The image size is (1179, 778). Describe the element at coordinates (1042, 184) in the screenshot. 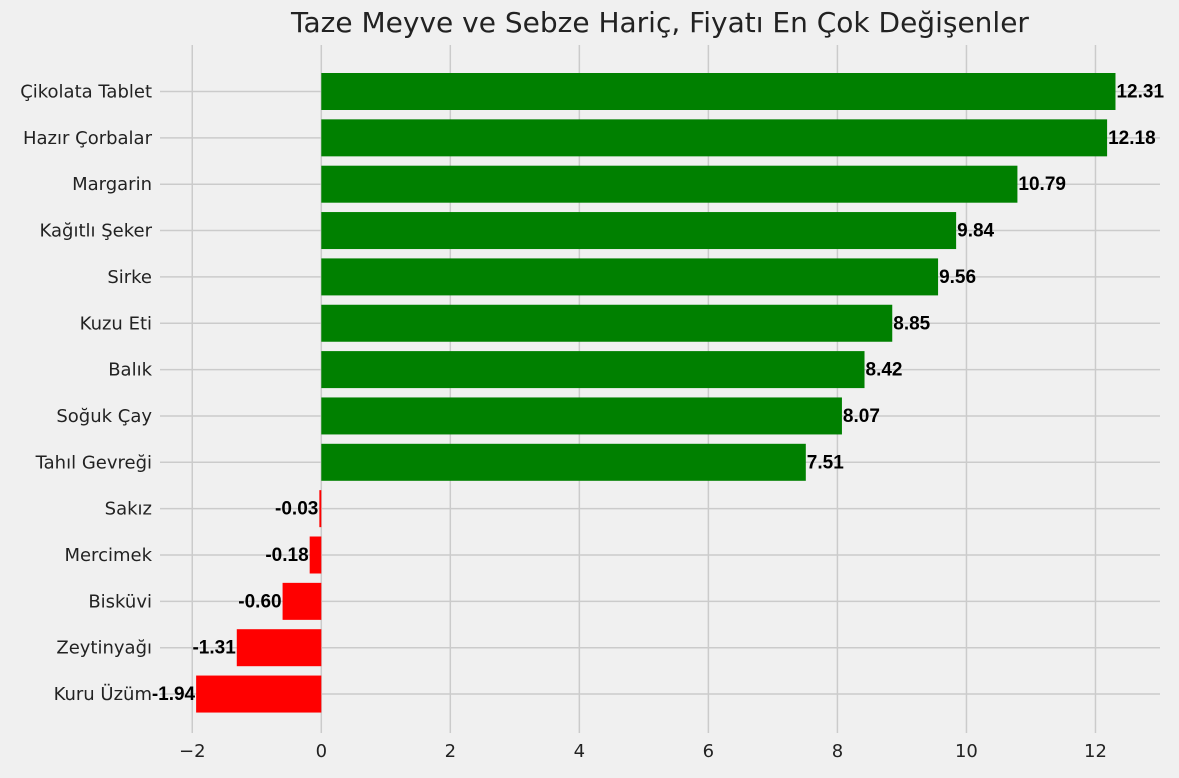

I see `data-label: 10.79` at that location.